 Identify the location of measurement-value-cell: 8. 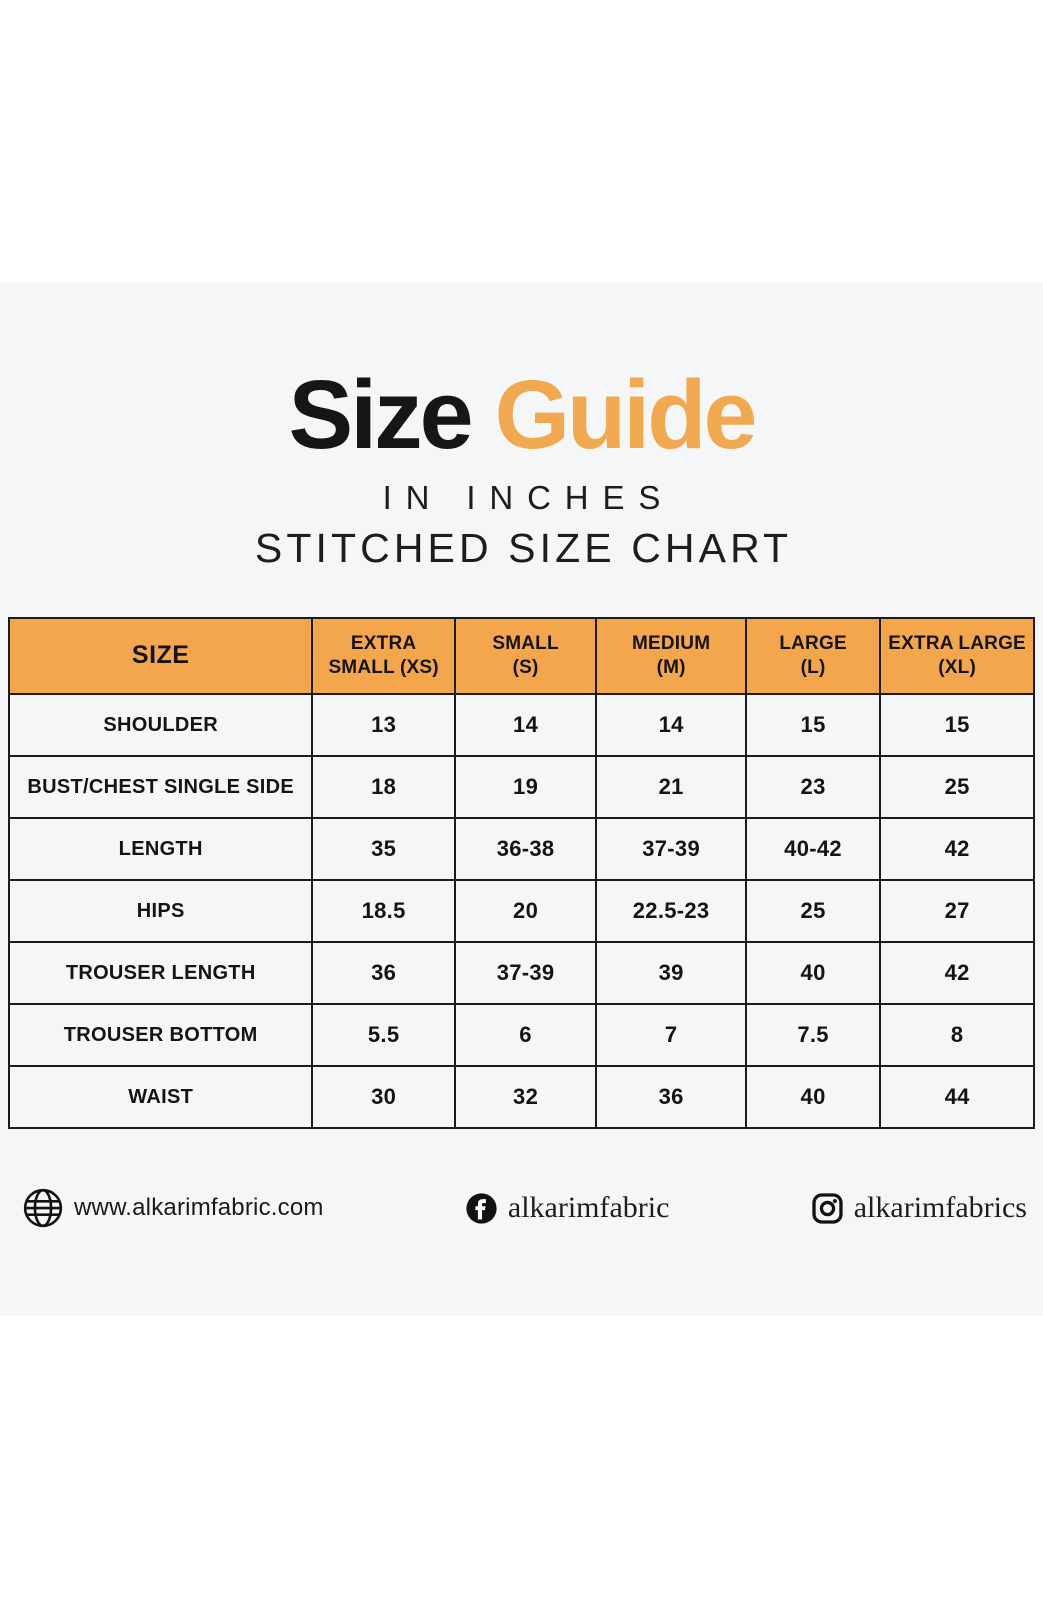
(957, 1035).